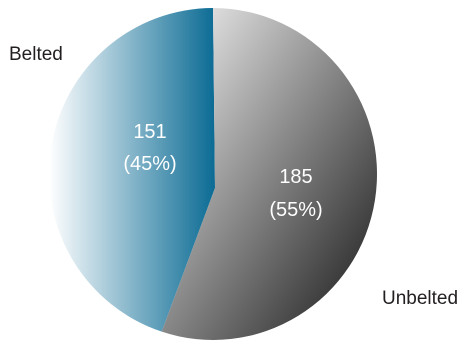 The image size is (472, 341). Describe the element at coordinates (149, 164) in the screenshot. I see `slice-percent-belted: (45%)` at that location.